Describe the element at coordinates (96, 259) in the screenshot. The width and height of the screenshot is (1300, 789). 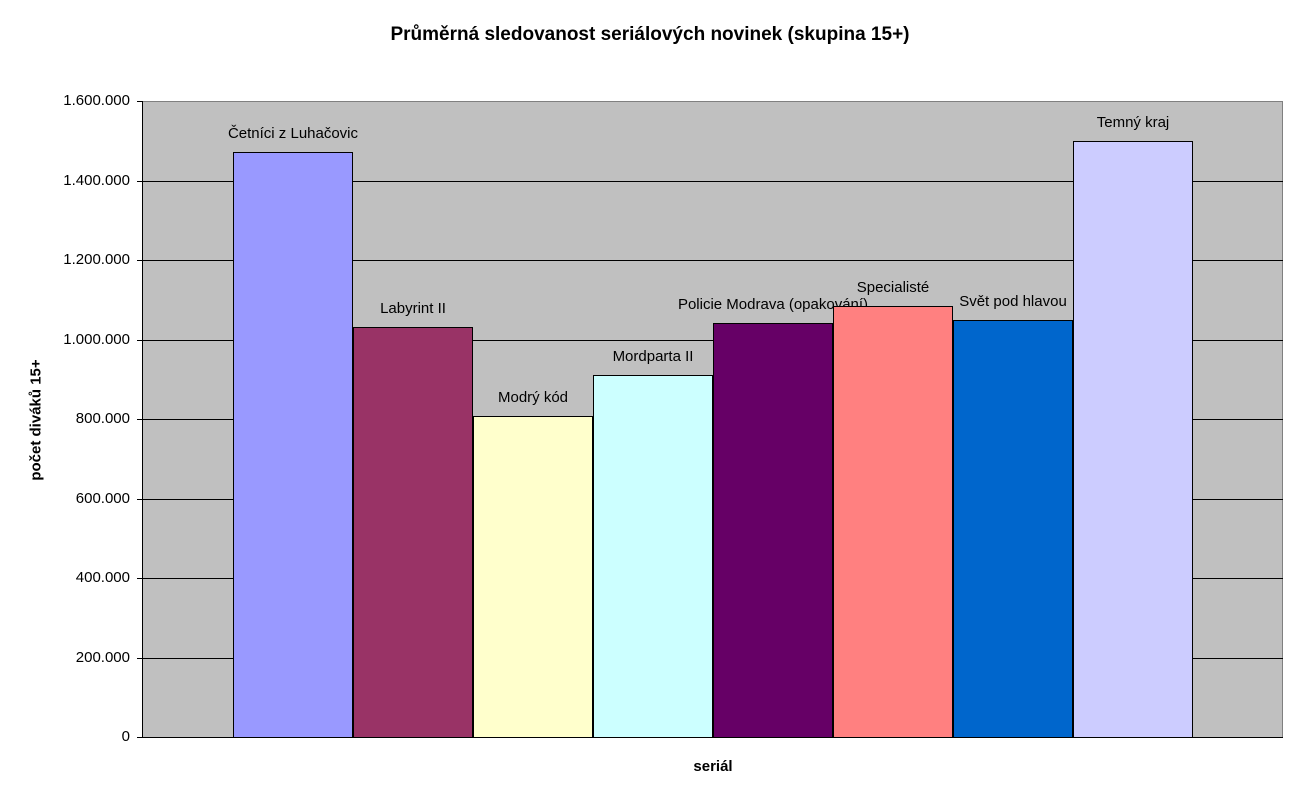
I see `y-tick-label: 1.200.000` at that location.